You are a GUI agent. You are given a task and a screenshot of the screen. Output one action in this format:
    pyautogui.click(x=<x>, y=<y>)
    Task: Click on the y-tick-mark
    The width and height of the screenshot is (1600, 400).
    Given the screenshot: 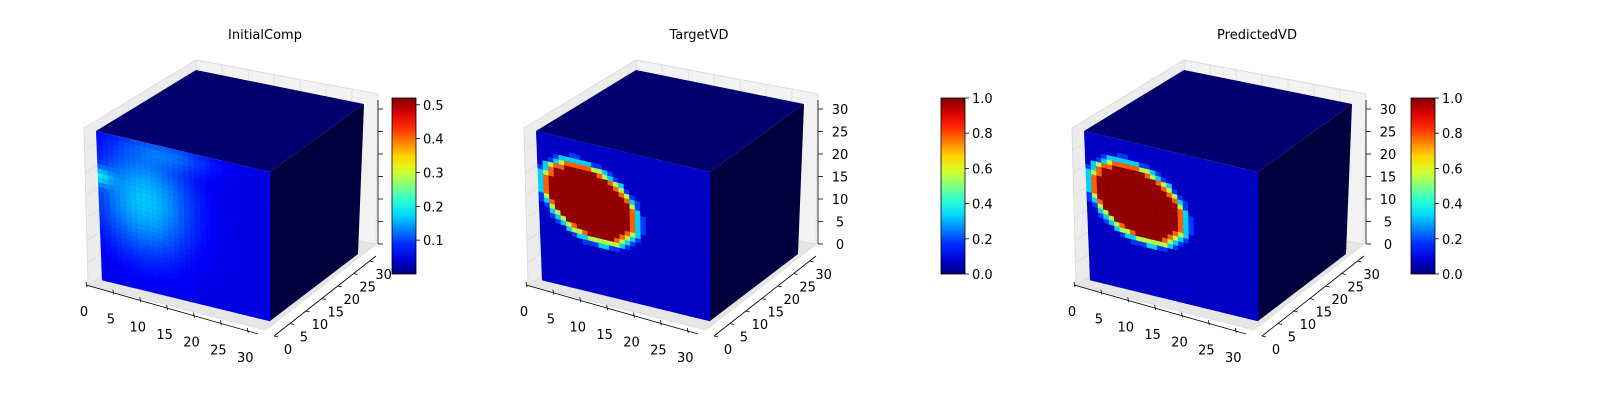 What is the action you would take?
    pyautogui.click(x=1343, y=274)
    